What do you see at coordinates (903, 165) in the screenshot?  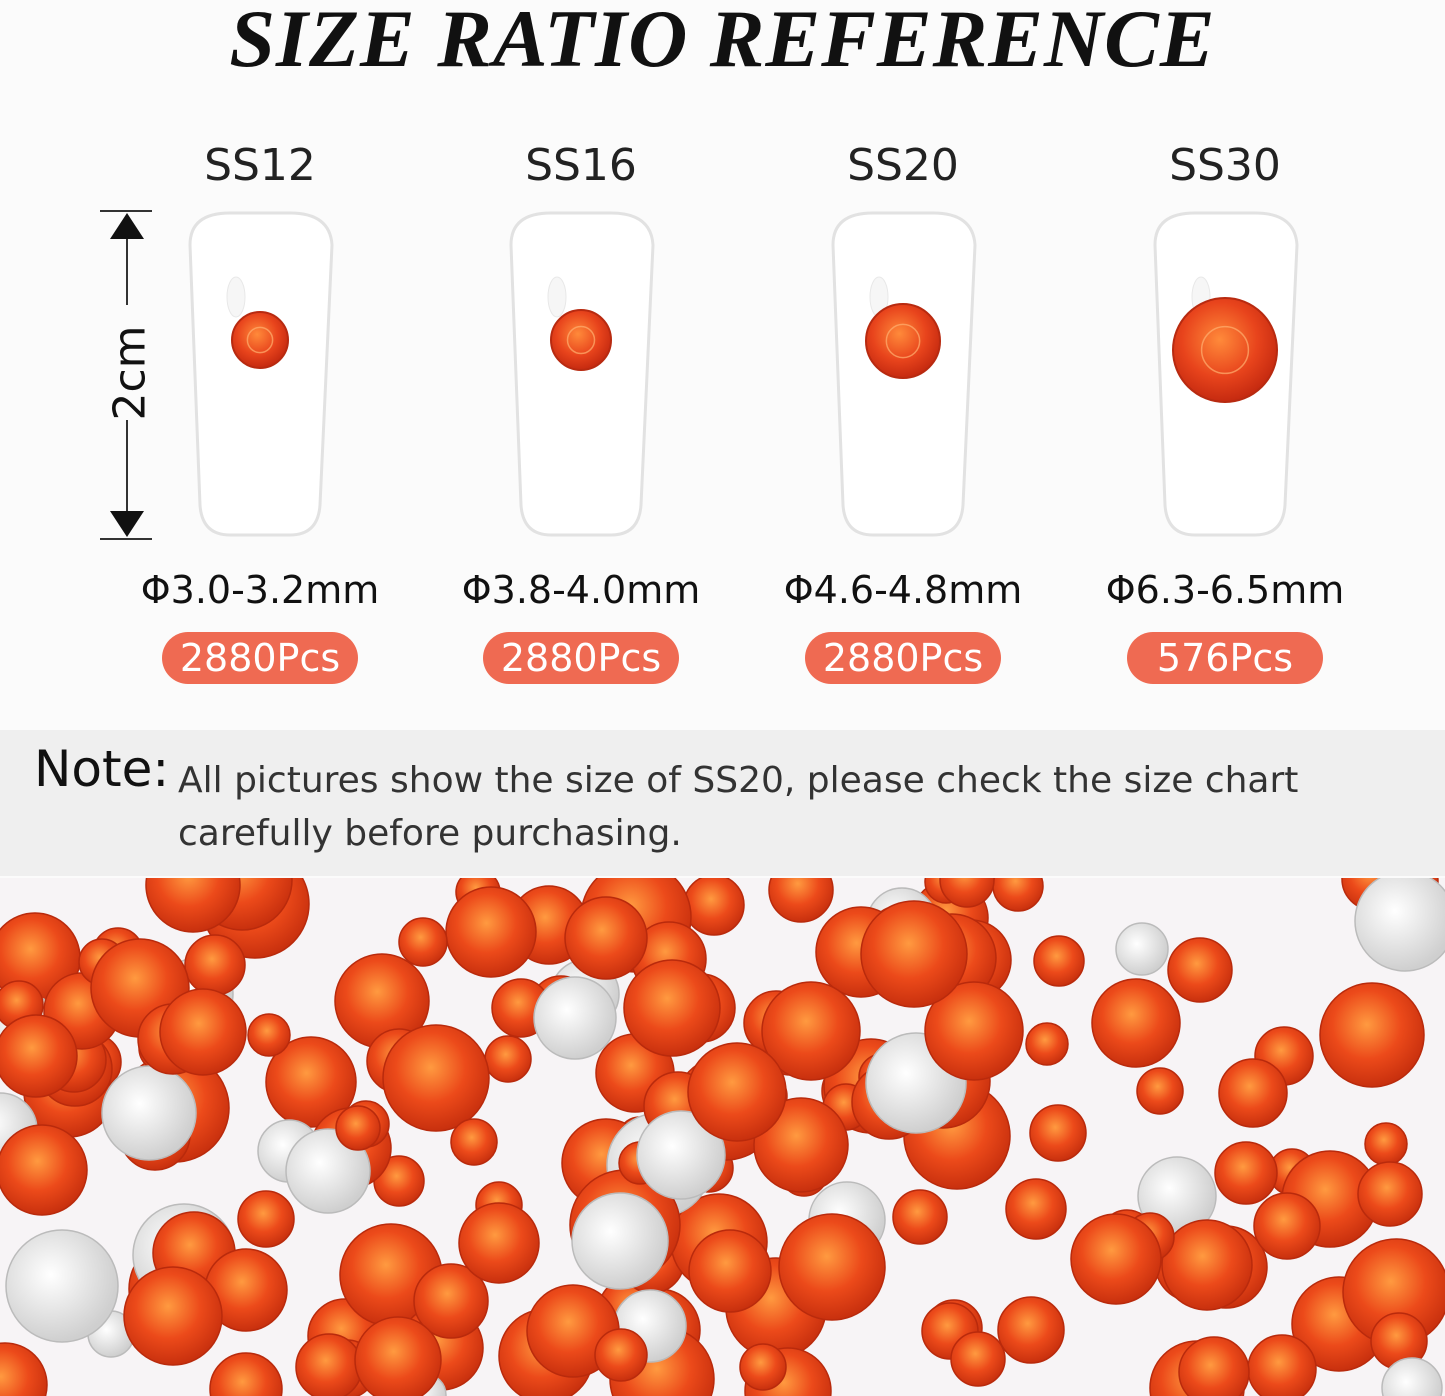 I see `size-name: SS20` at bounding box center [903, 165].